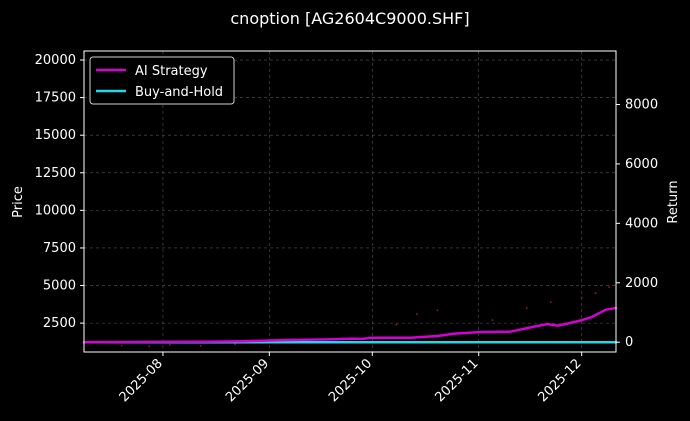  I want to click on y-tick-label-left: 2500, so click(59, 323).